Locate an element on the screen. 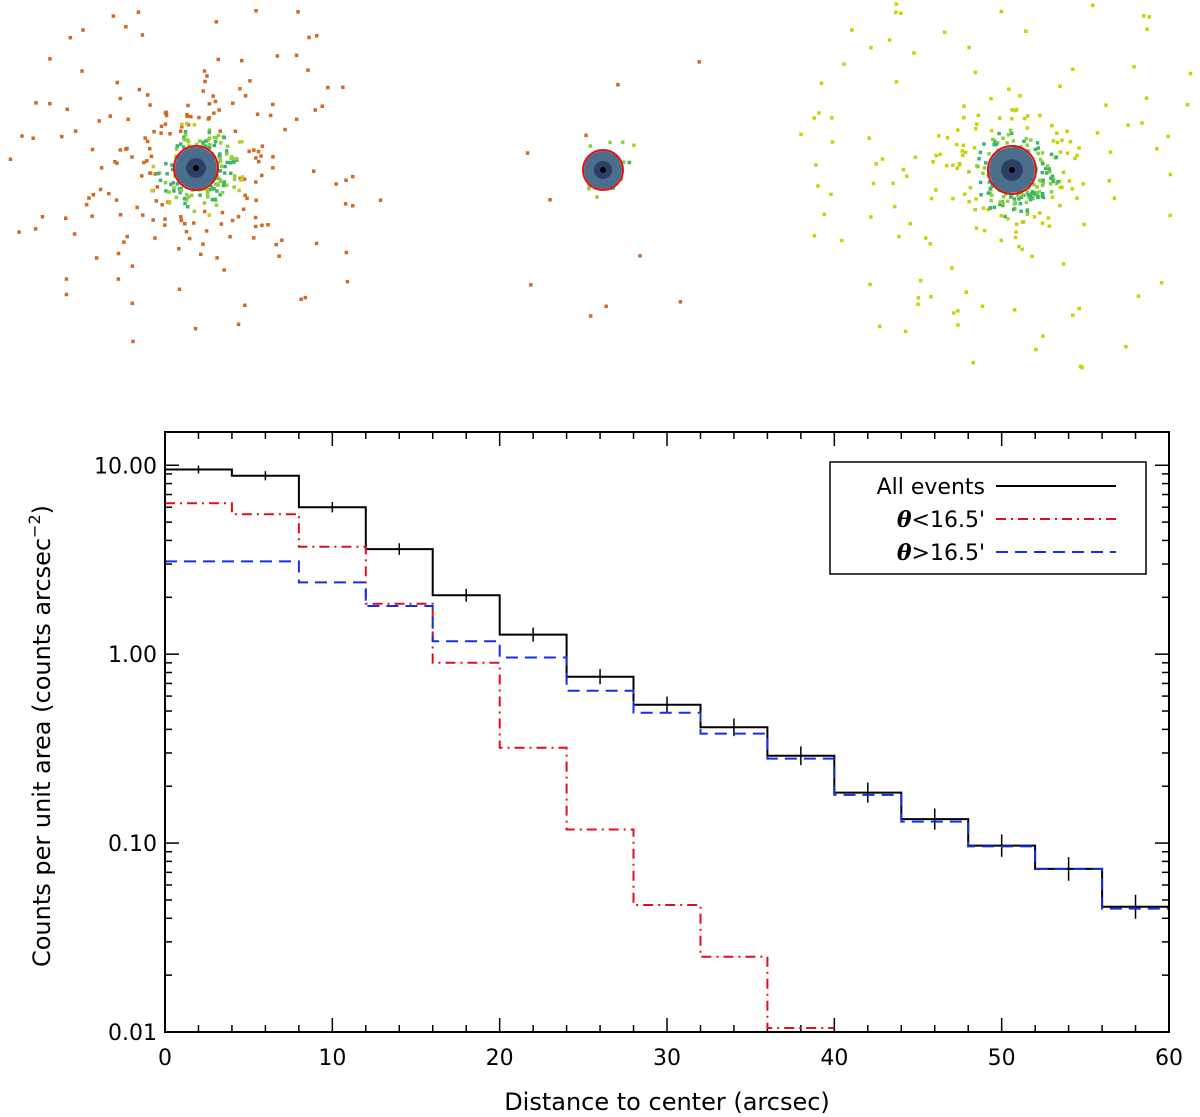 This screenshot has width=1200, height=1117. extraction-circle is located at coordinates (1012, 170).